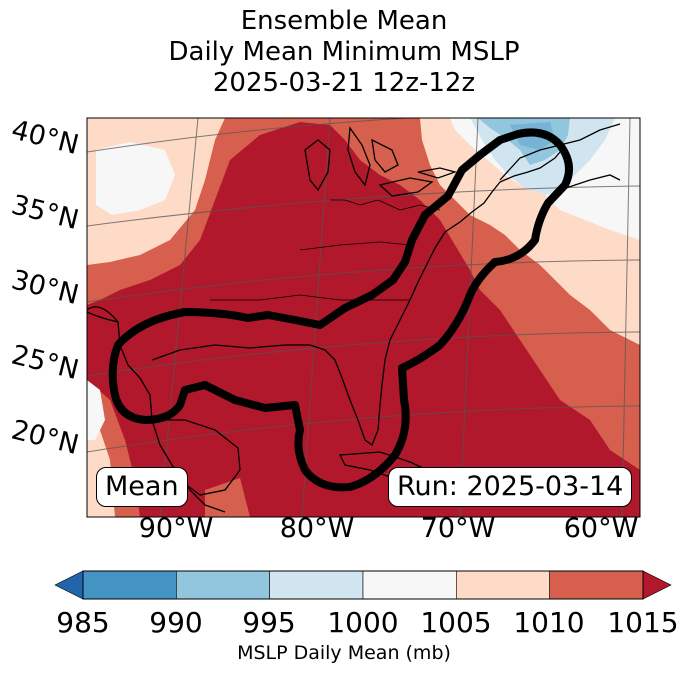  What do you see at coordinates (344, 653) in the screenshot?
I see `colorbar-label: MSLP Daily Mean (mb)` at bounding box center [344, 653].